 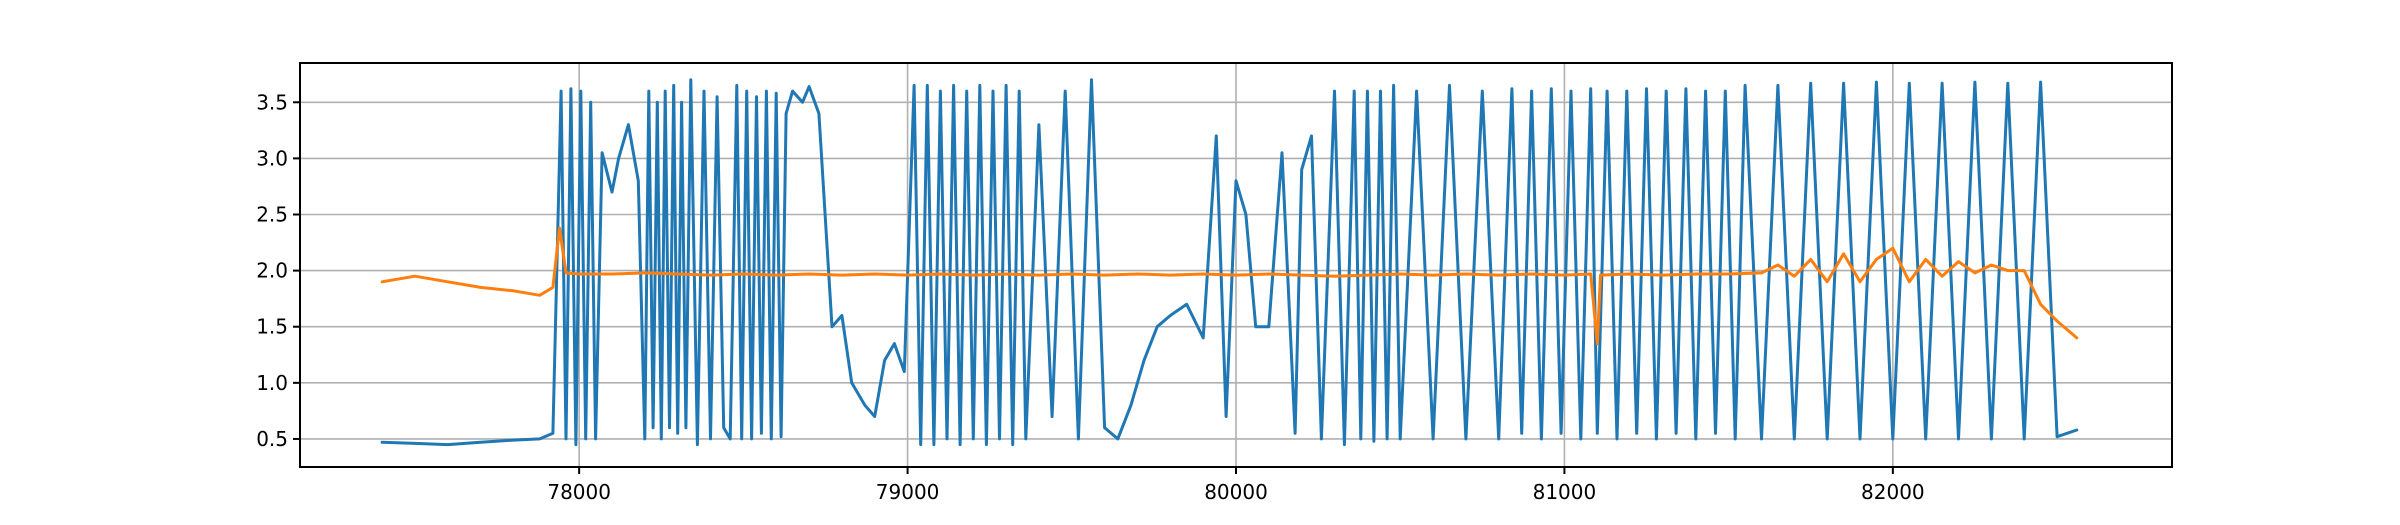 I want to click on y-tick-label: 1.0, so click(x=272, y=383).